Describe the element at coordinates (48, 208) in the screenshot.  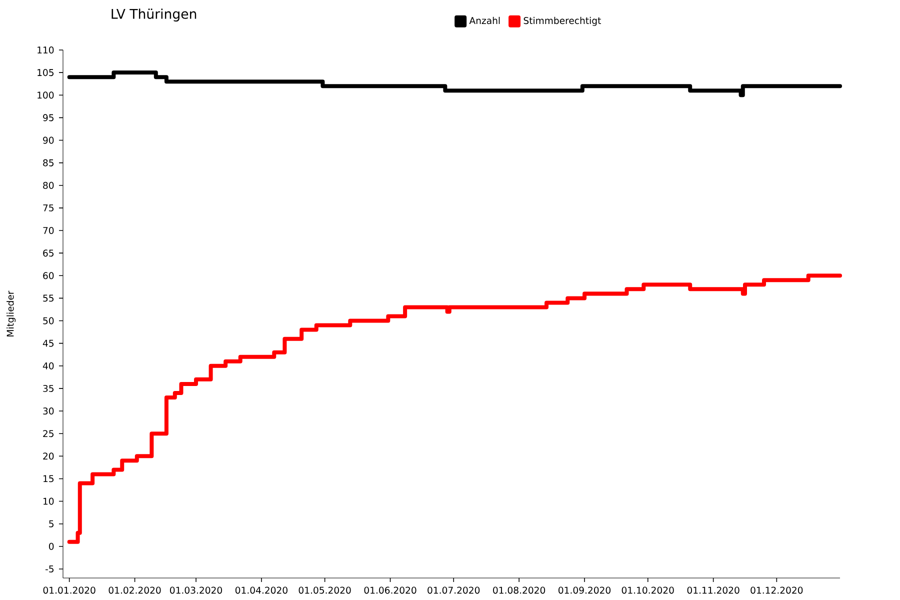
I see `y-tick-label: 75` at that location.